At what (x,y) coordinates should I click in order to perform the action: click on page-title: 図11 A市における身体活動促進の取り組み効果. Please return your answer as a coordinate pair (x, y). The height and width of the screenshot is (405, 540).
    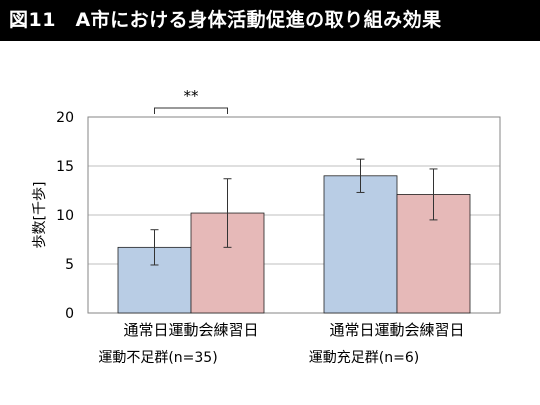
    Looking at the image, I should click on (225, 20).